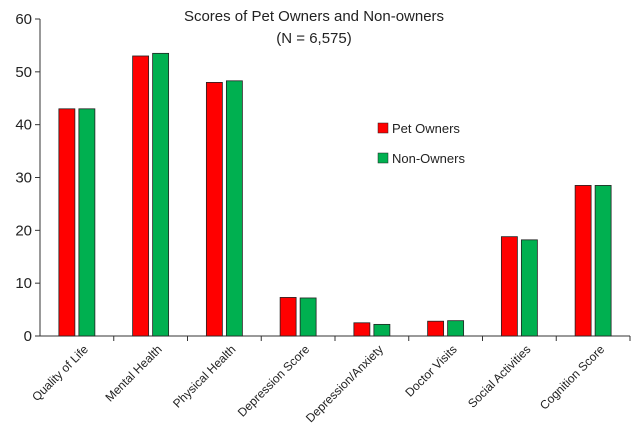 The image size is (639, 429). What do you see at coordinates (344, 383) in the screenshot?
I see `x-tick-label: Depression/Anxiety` at bounding box center [344, 383].